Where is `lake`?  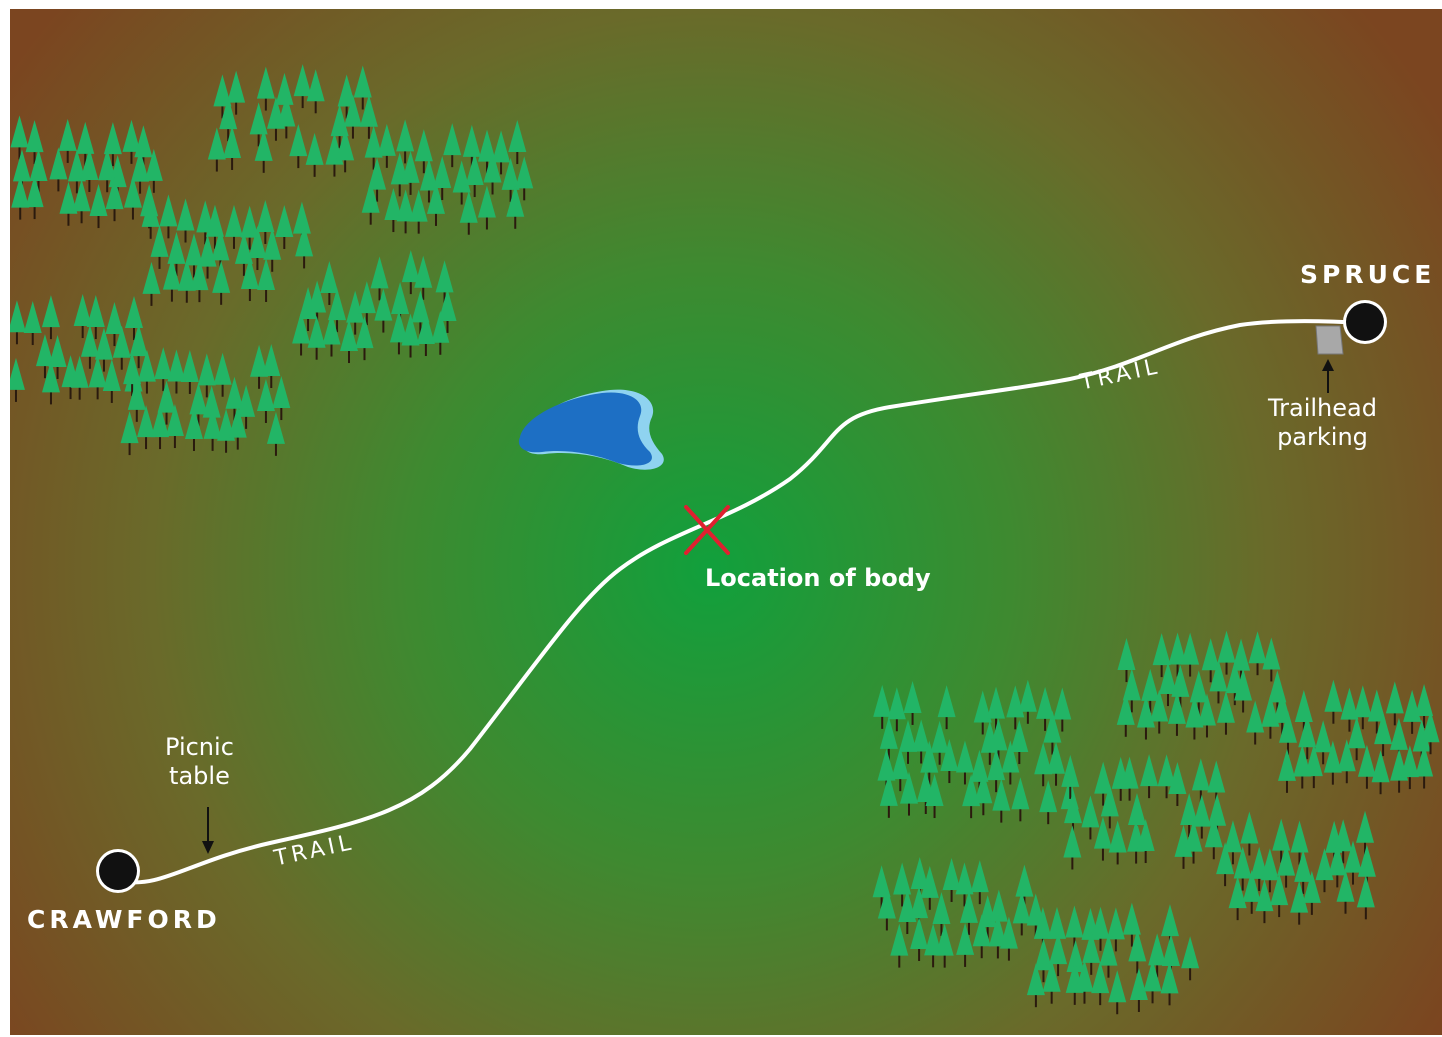
lake is located at coordinates (591, 429).